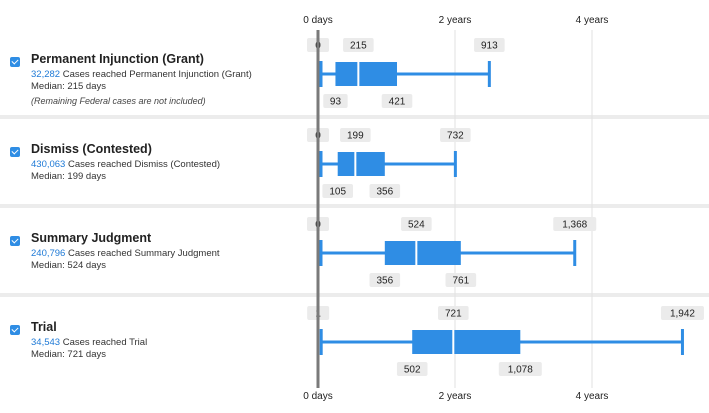 Image resolution: width=709 pixels, height=413 pixels. I want to click on row-title: Trial, so click(44, 327).